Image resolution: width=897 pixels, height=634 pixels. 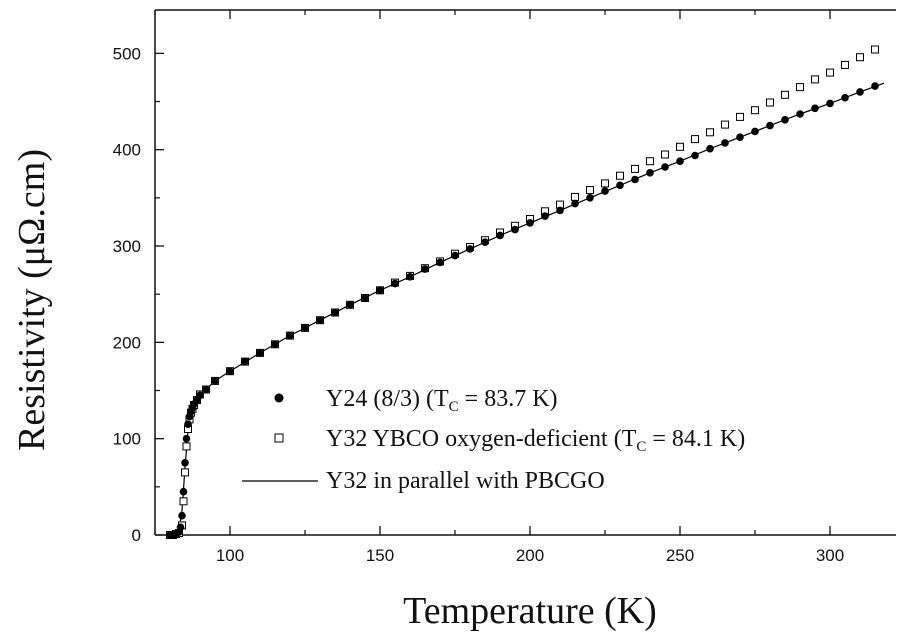 I want to click on x-tick-label: 100, so click(x=230, y=555).